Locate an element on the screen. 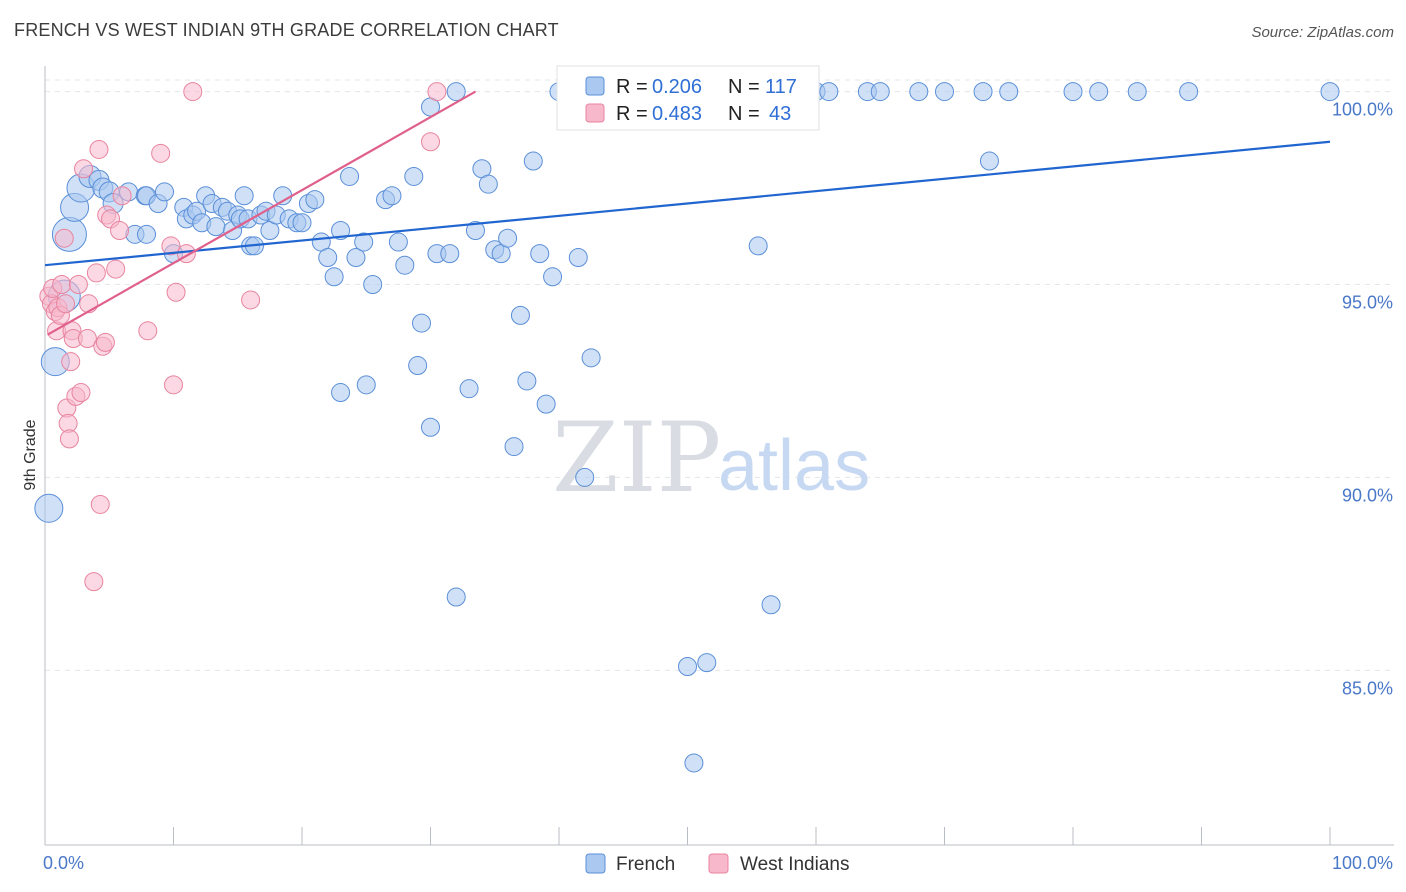  legend-n-value-french: 117 is located at coordinates (781, 87).